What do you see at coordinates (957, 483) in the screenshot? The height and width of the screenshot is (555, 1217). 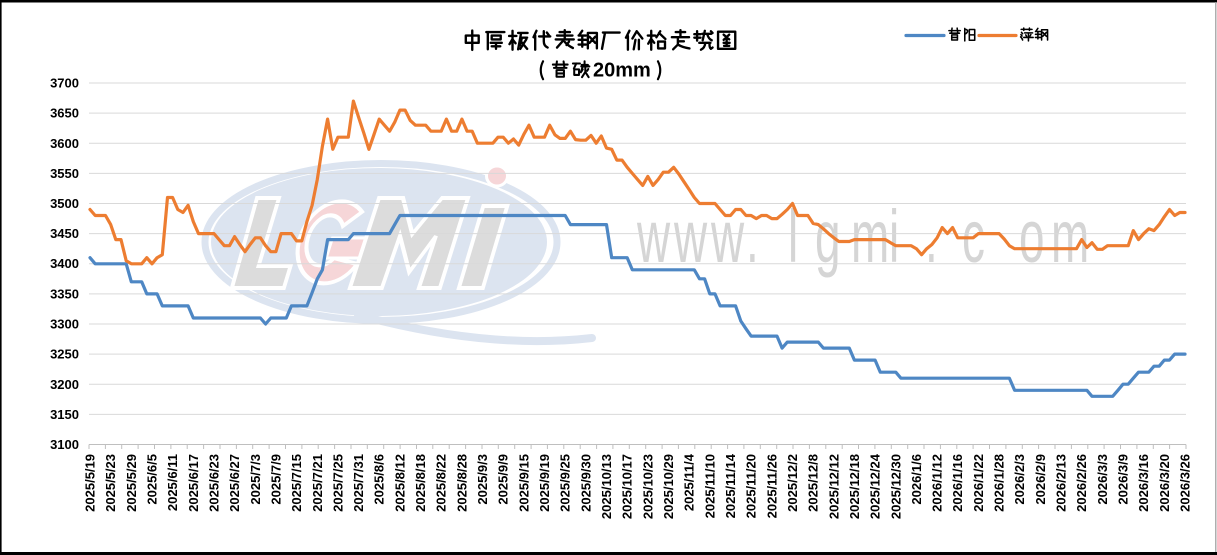 I see `svg-text: 2026/1/16` at bounding box center [957, 483].